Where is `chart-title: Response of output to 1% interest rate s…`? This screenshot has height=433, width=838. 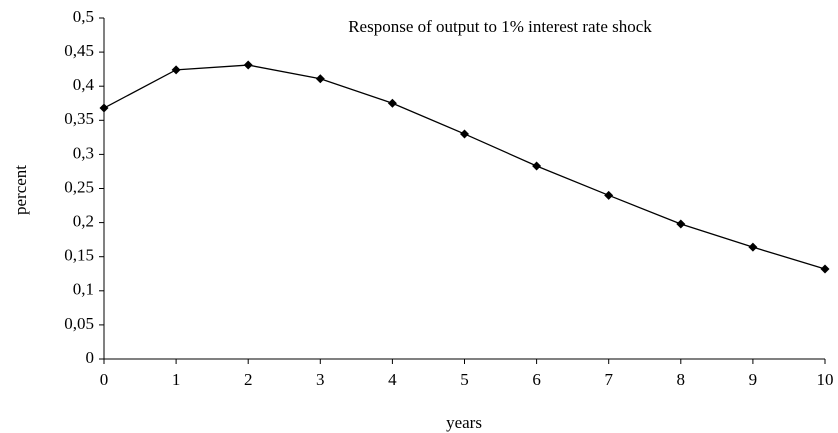 chart-title: Response of output to 1% interest rate s… is located at coordinates (500, 26).